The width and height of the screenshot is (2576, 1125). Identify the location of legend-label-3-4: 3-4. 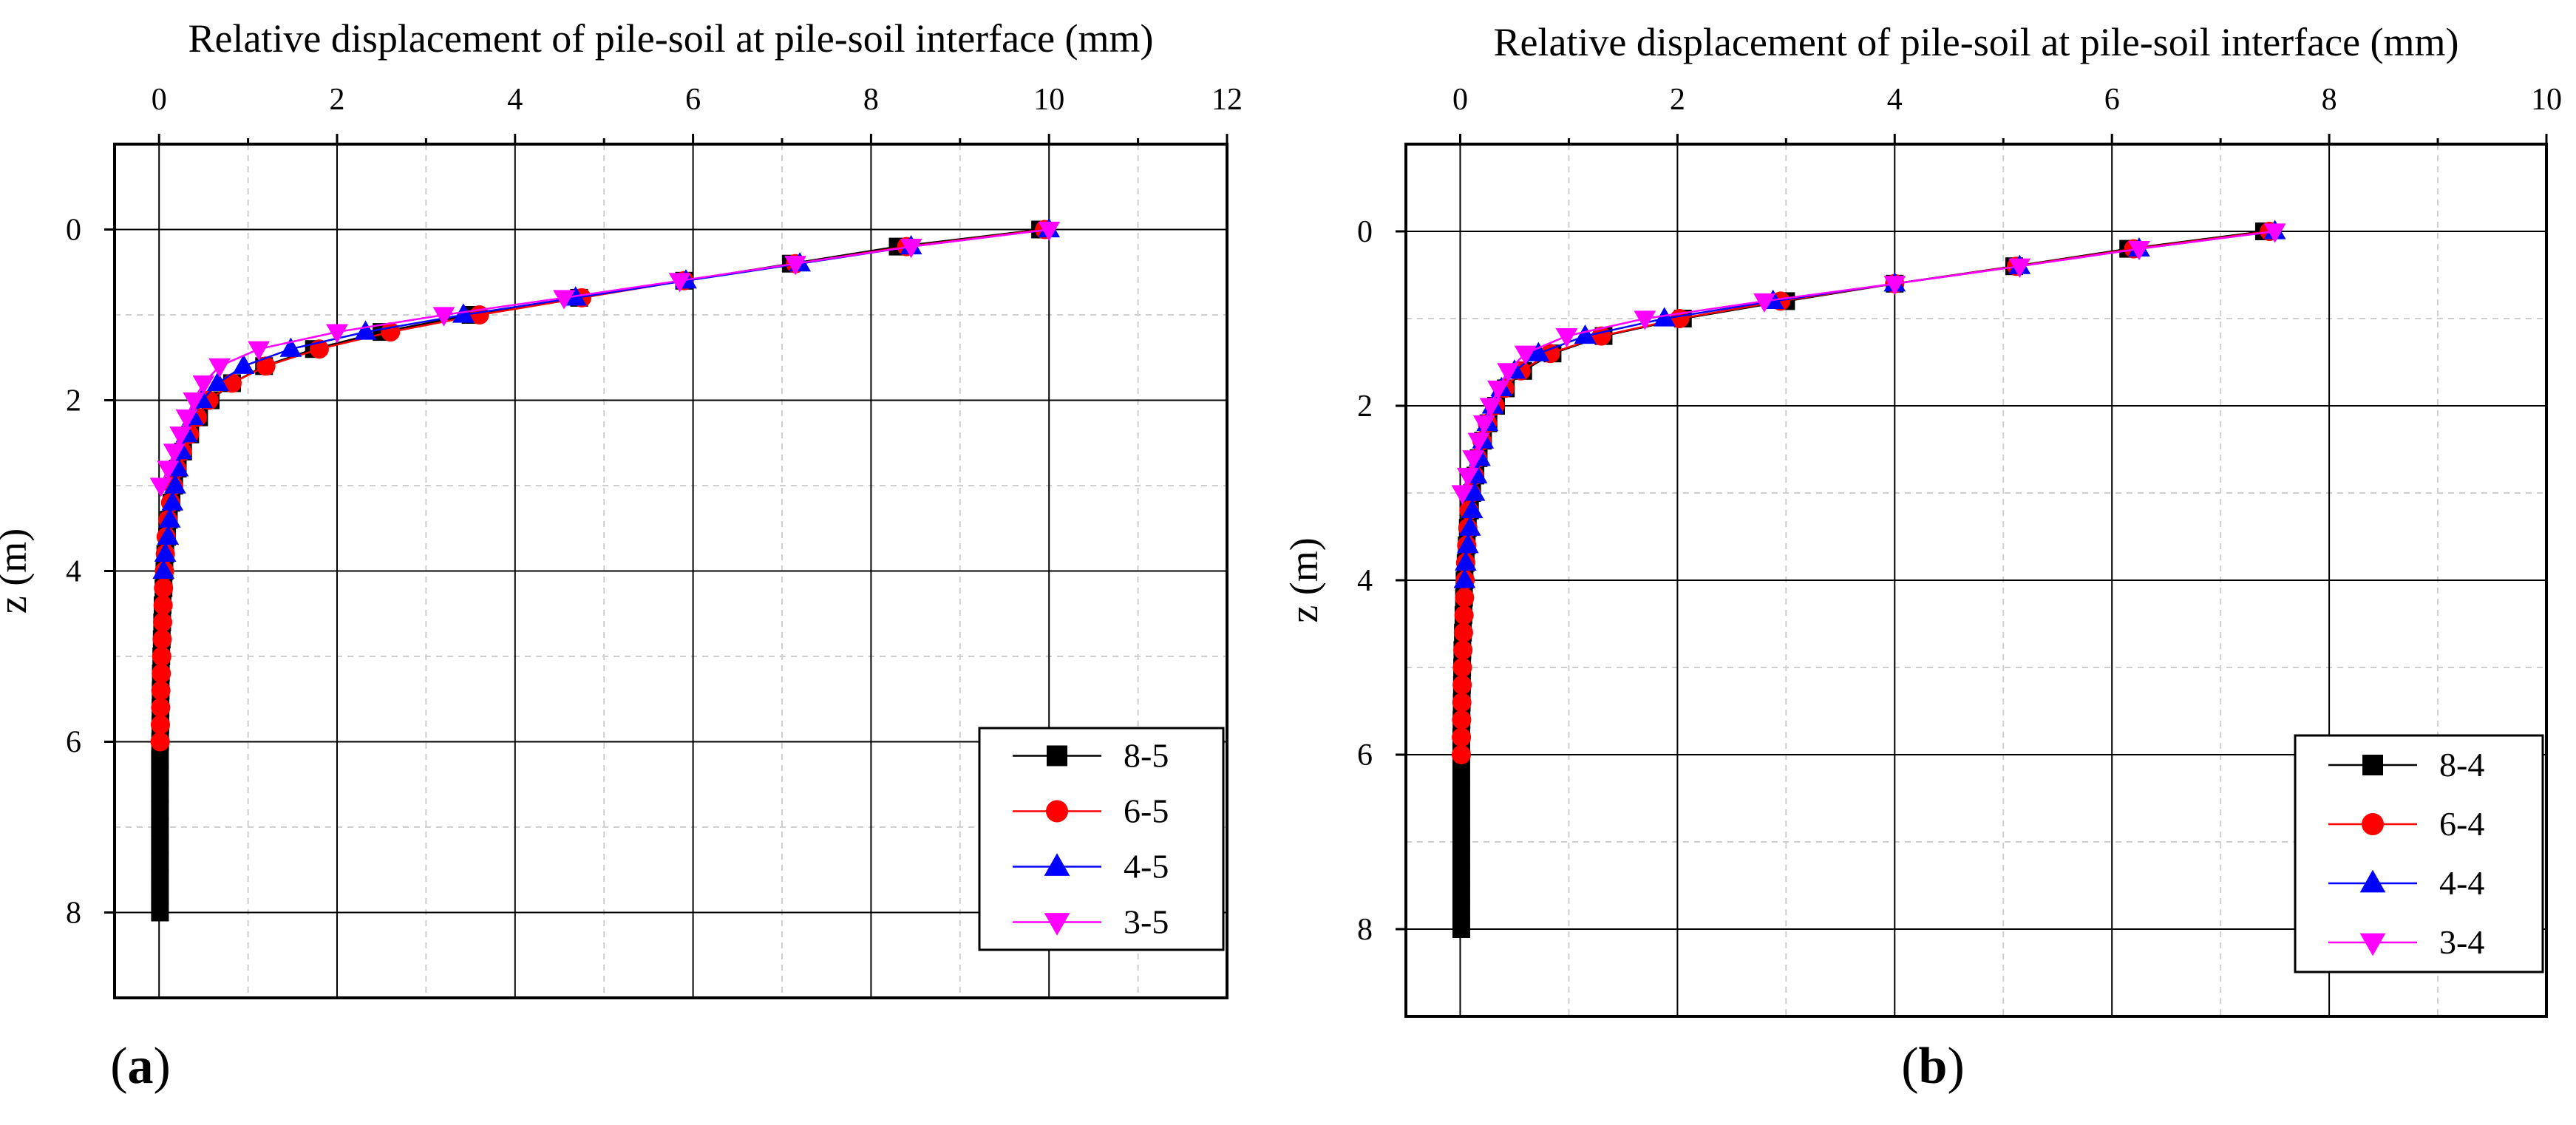
(2461, 942).